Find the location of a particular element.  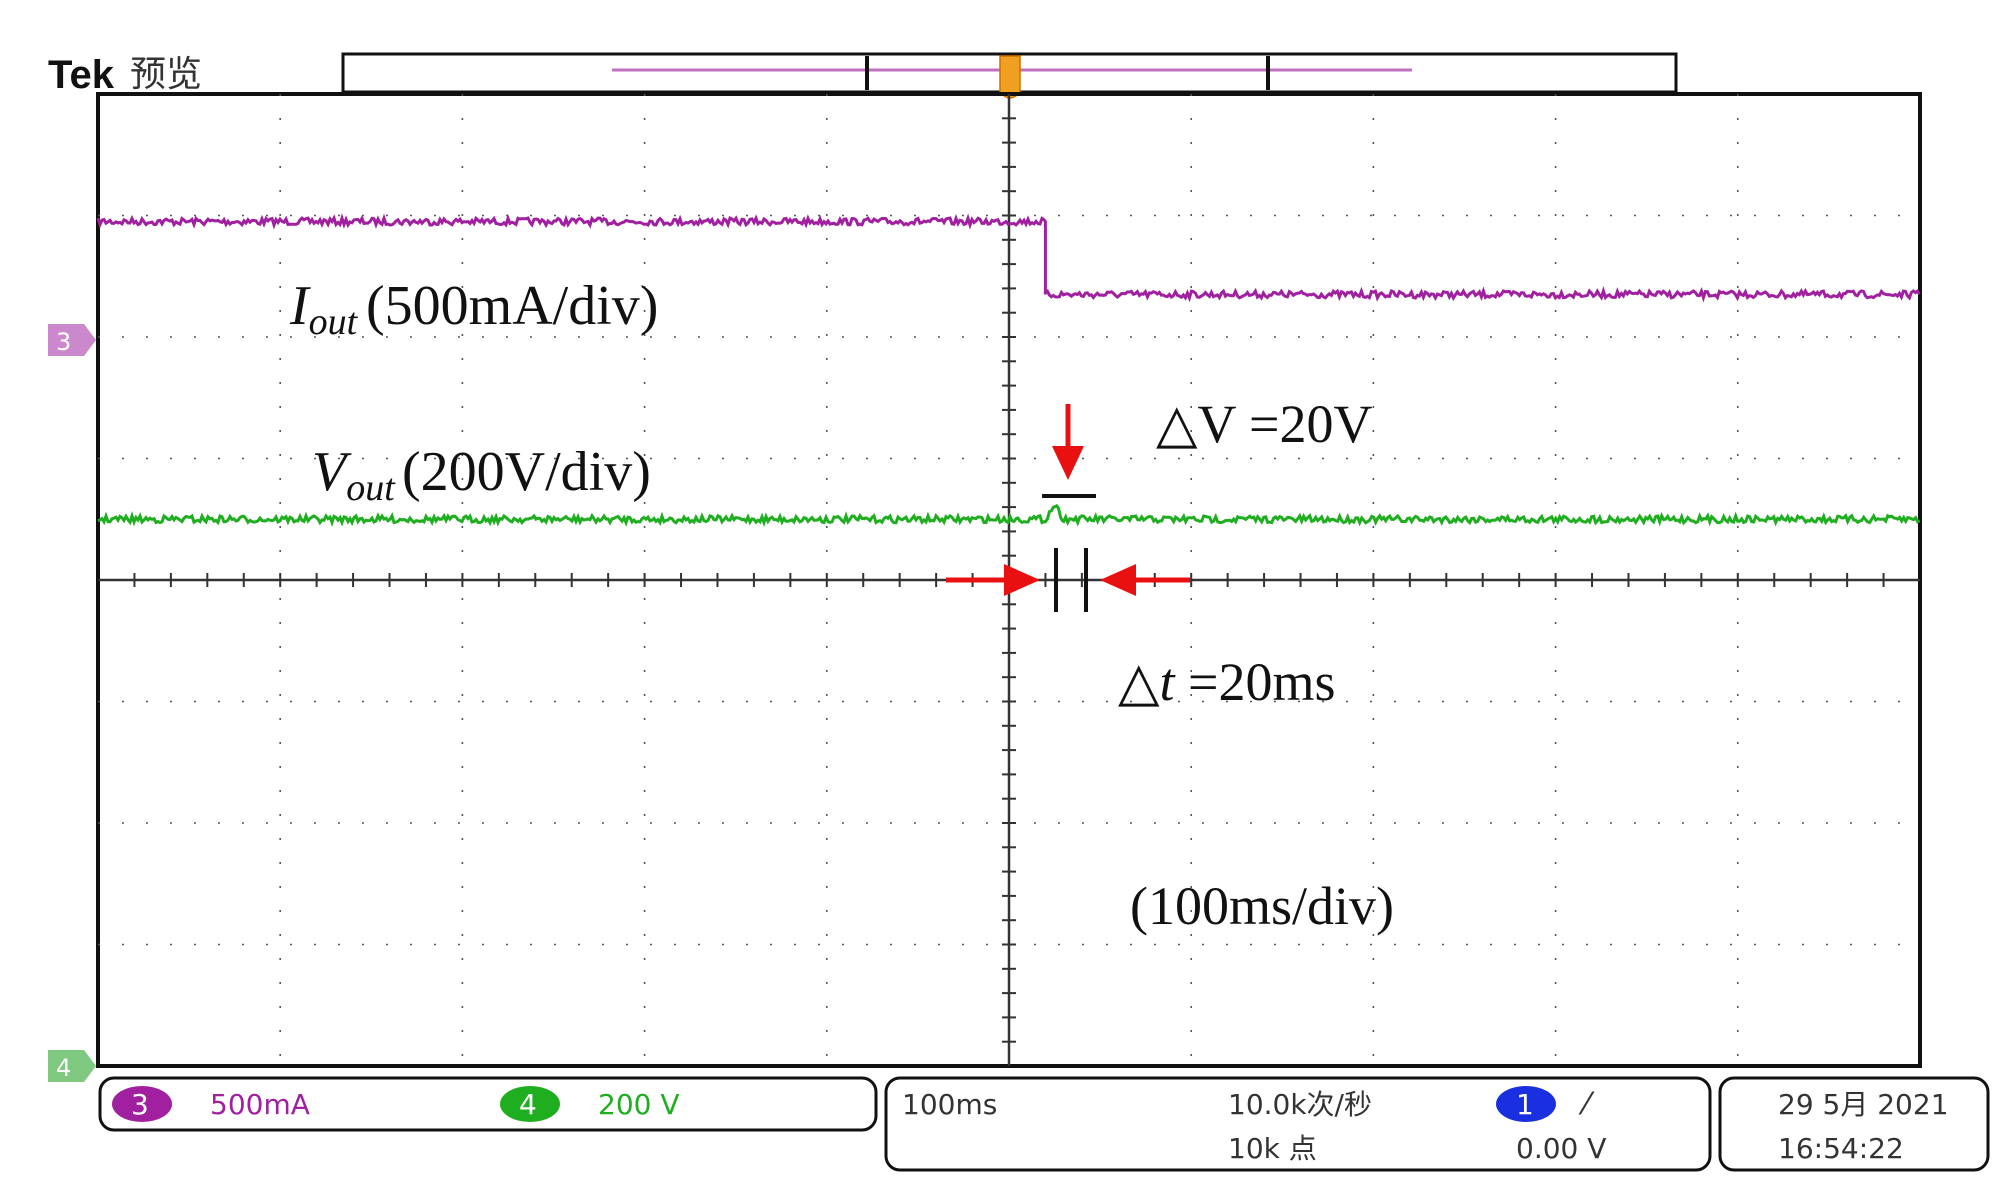

vout-symbol: Vout is located at coordinates (354, 475).